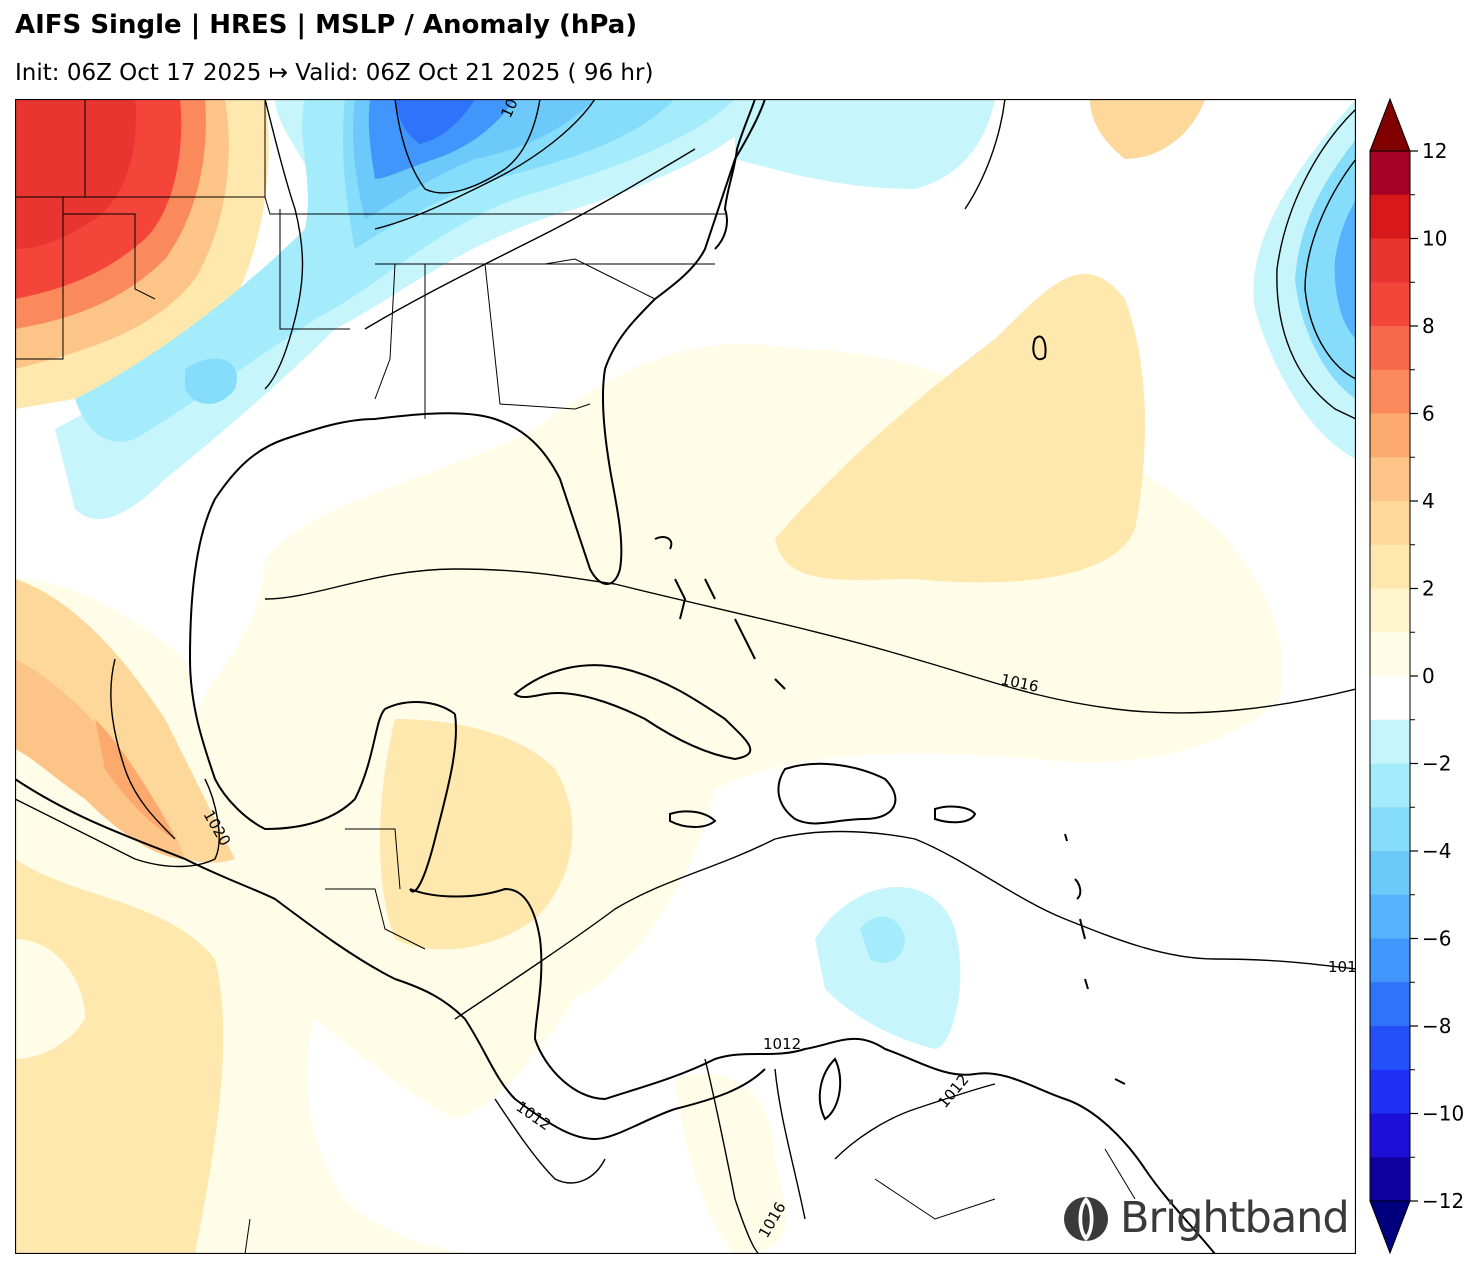  Describe the element at coordinates (1434, 239) in the screenshot. I see `colorbar-tick-label: 10` at that location.